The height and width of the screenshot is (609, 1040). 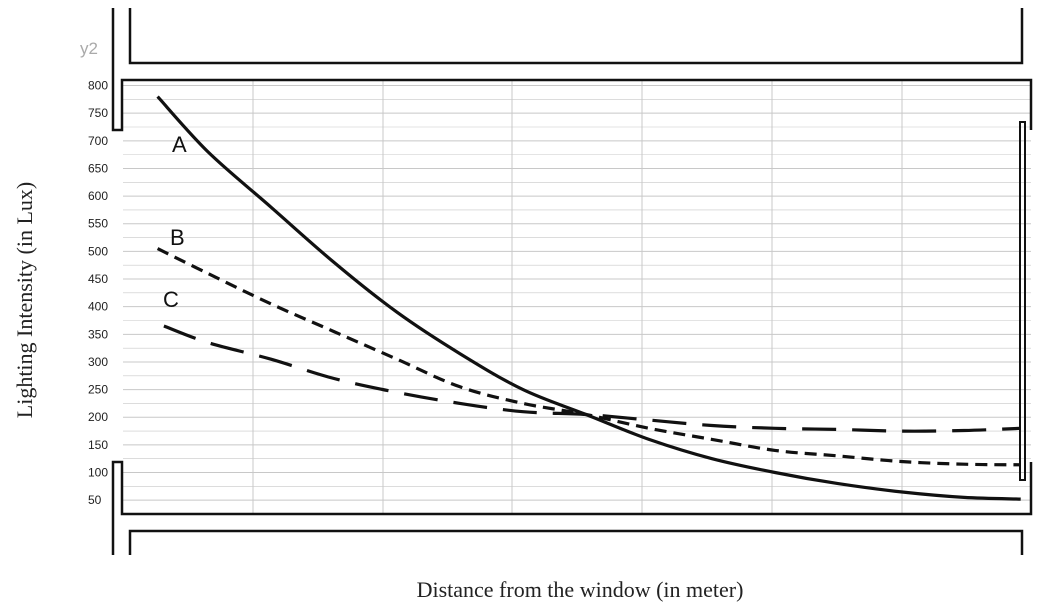 I want to click on series-c-label: C, so click(x=171, y=299).